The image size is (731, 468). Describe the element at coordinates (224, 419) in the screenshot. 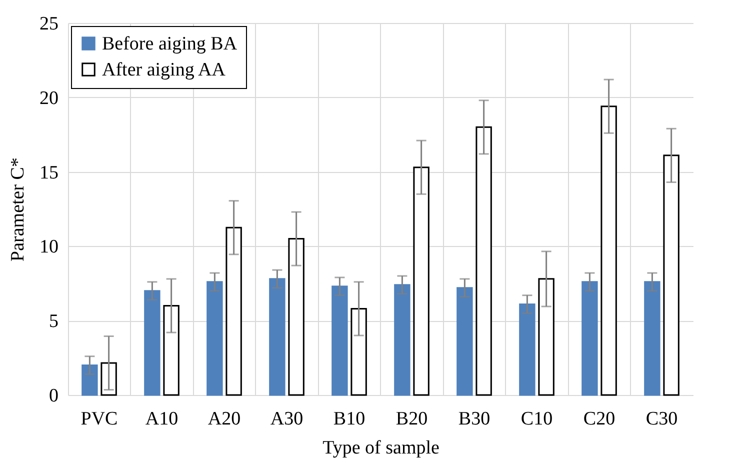

I see `x-tick-label: A20` at that location.